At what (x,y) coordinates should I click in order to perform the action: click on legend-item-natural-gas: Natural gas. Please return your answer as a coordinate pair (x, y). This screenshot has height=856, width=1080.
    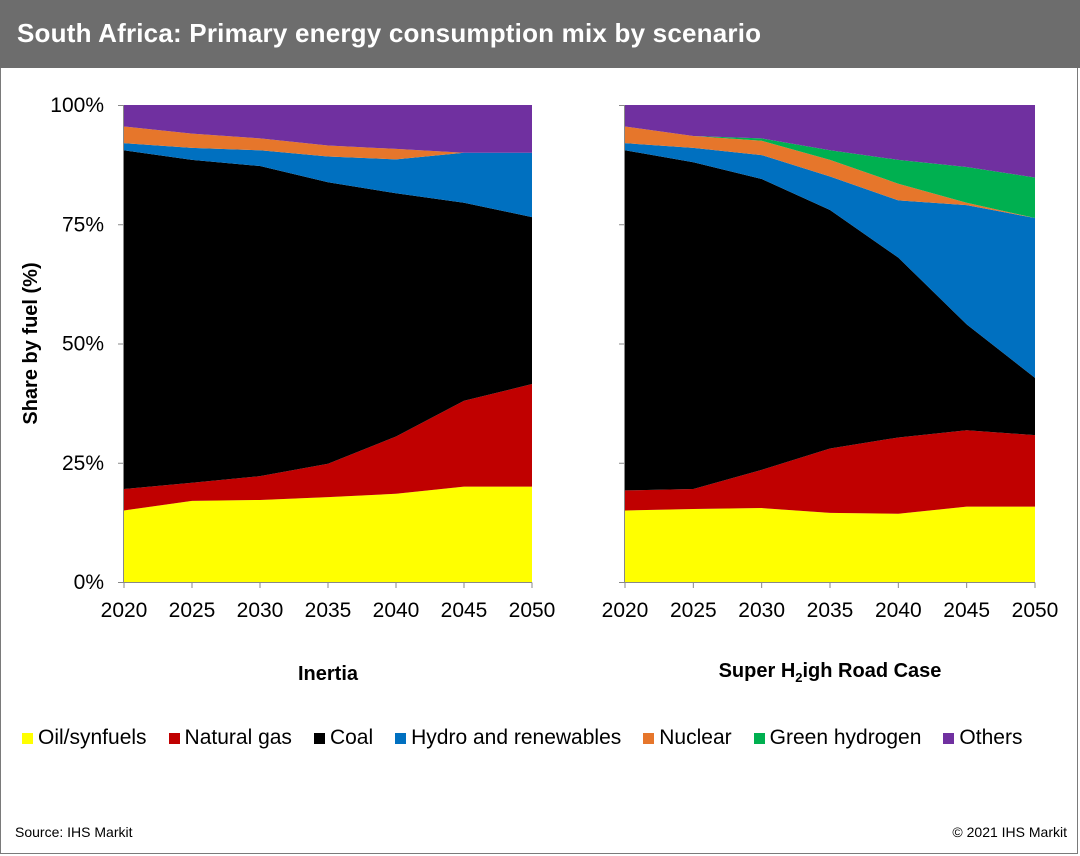
    Looking at the image, I should click on (230, 738).